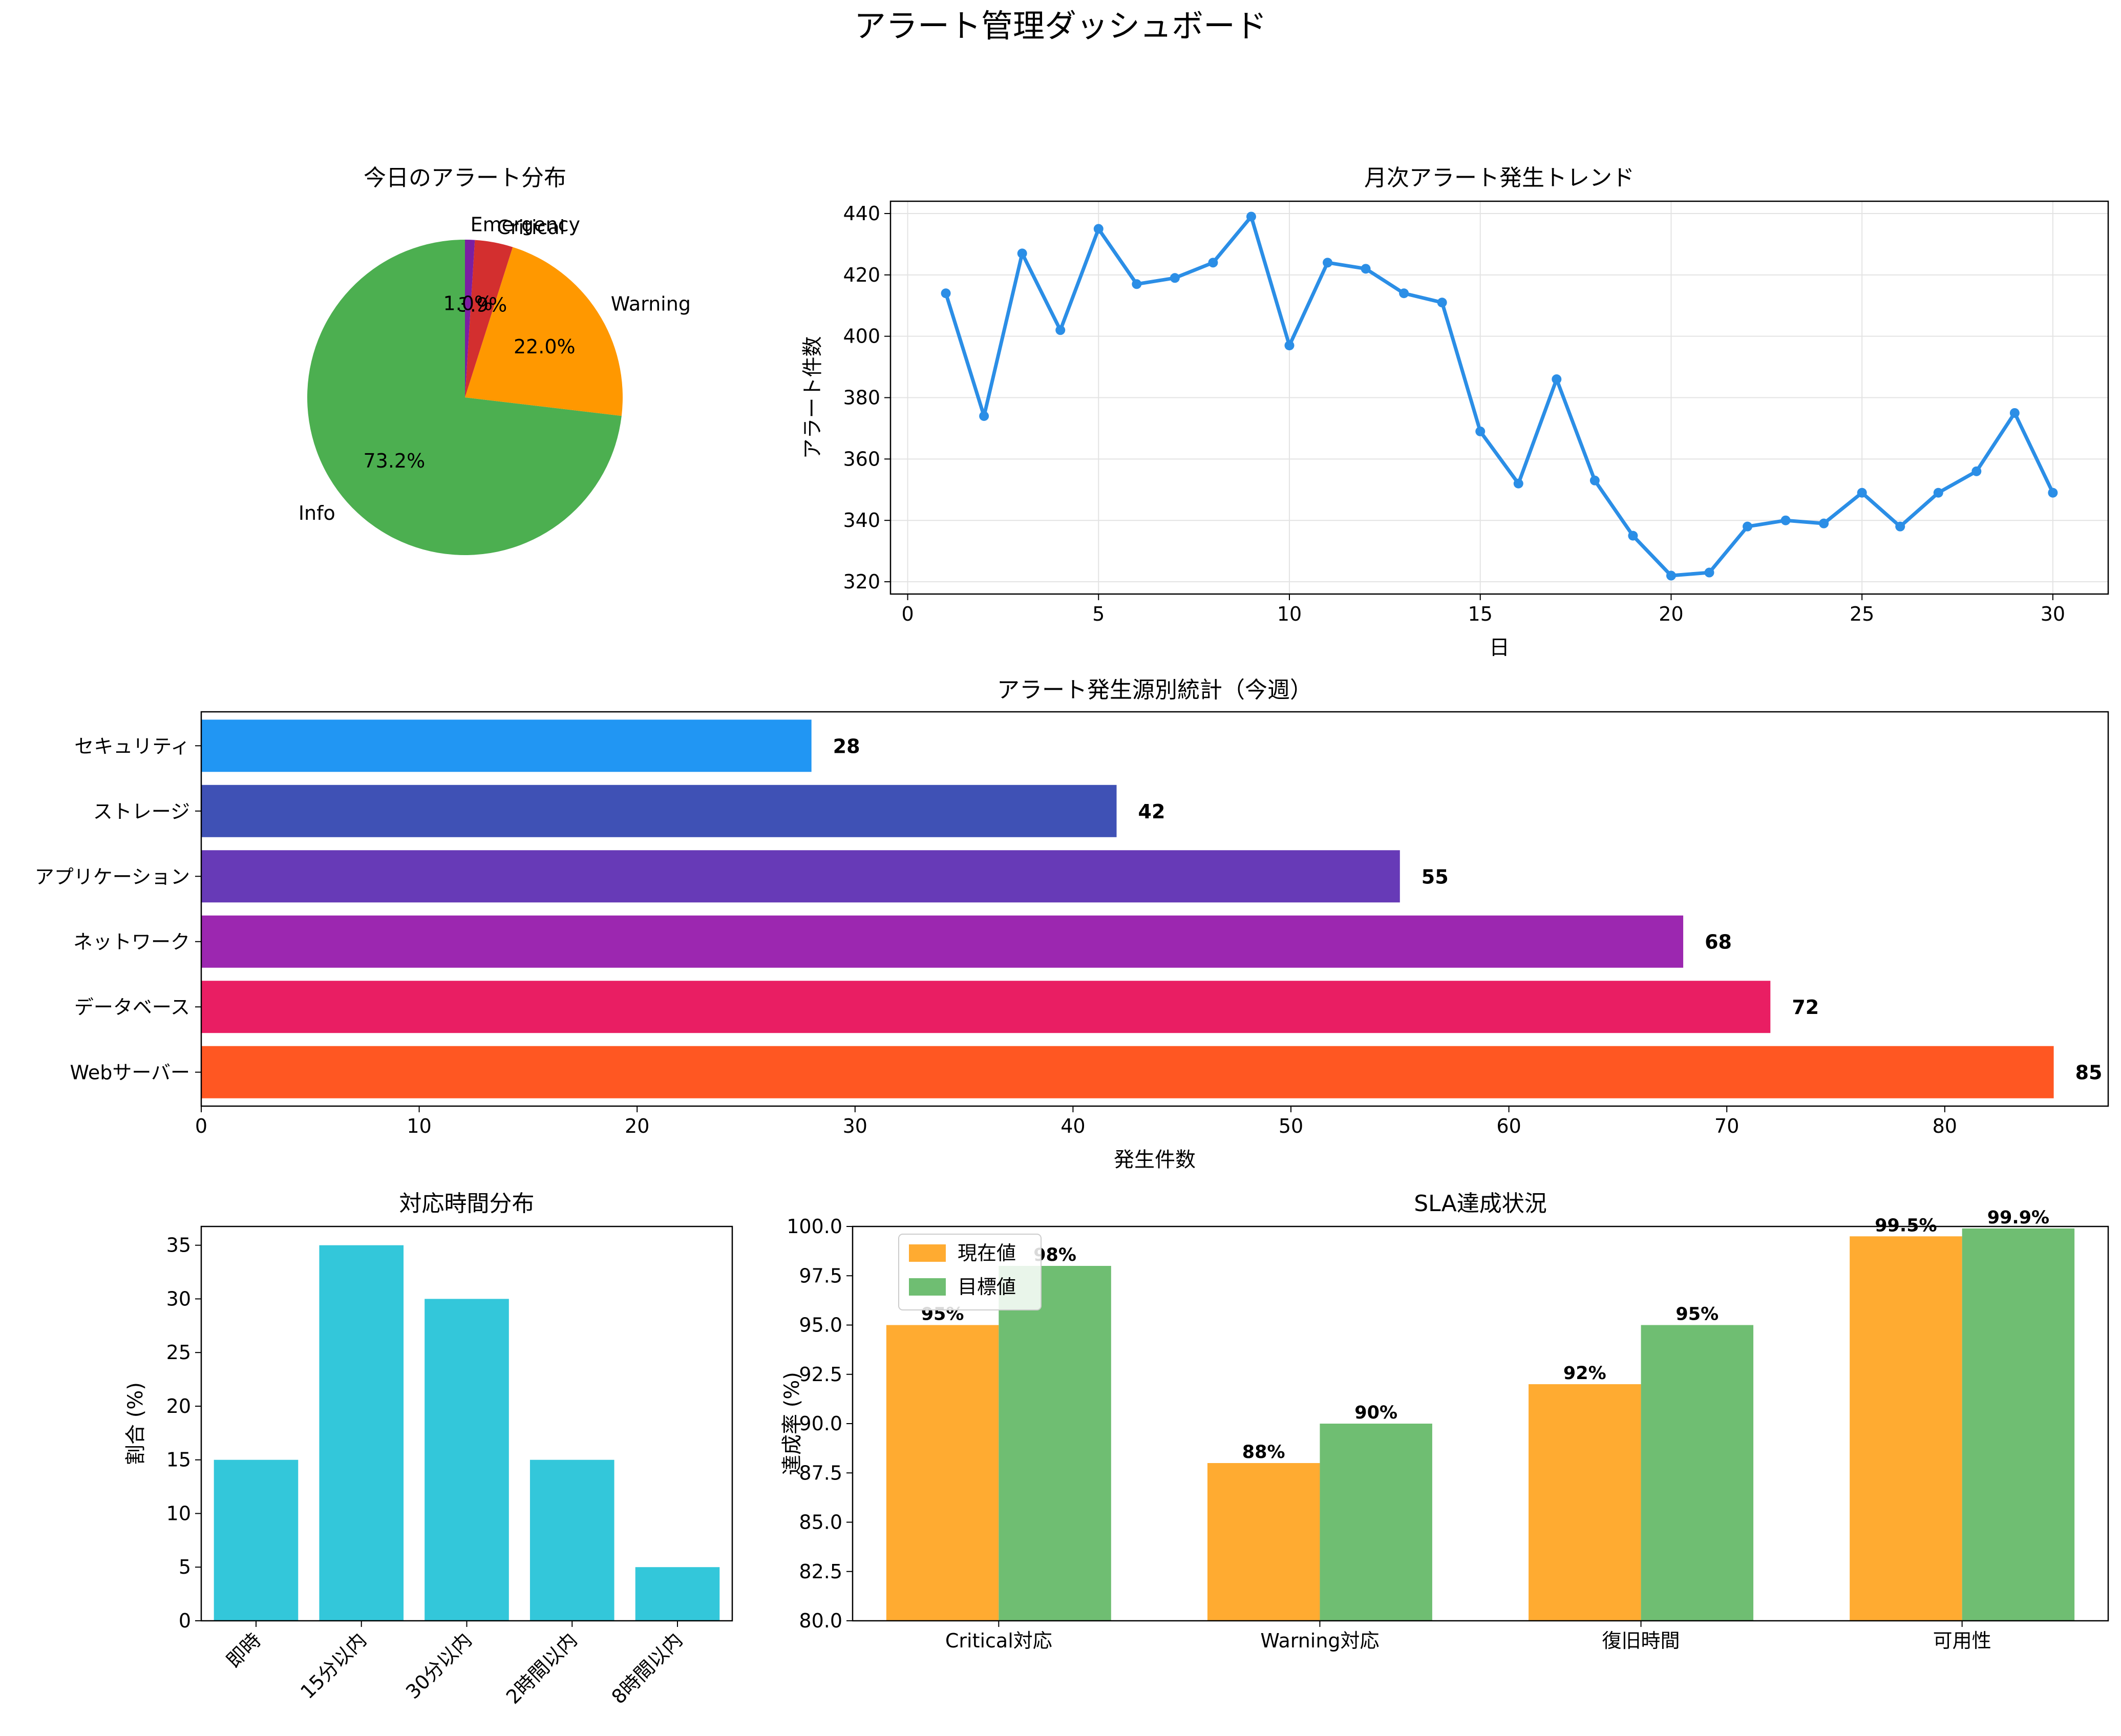 This screenshot has height=1736, width=2121. I want to click on trend-x-tick-label: 30, so click(2053, 614).